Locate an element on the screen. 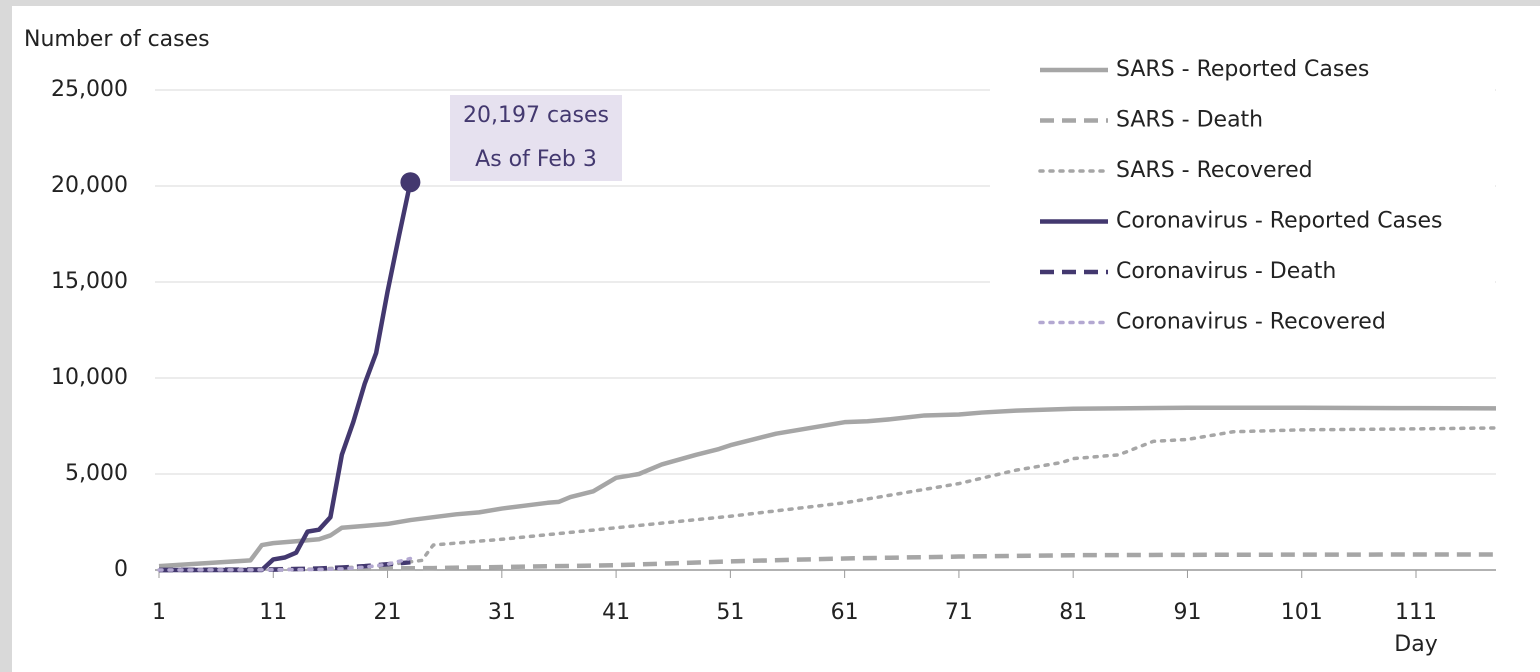 This screenshot has width=1540, height=672. x-tick-label: 21 is located at coordinates (388, 612).